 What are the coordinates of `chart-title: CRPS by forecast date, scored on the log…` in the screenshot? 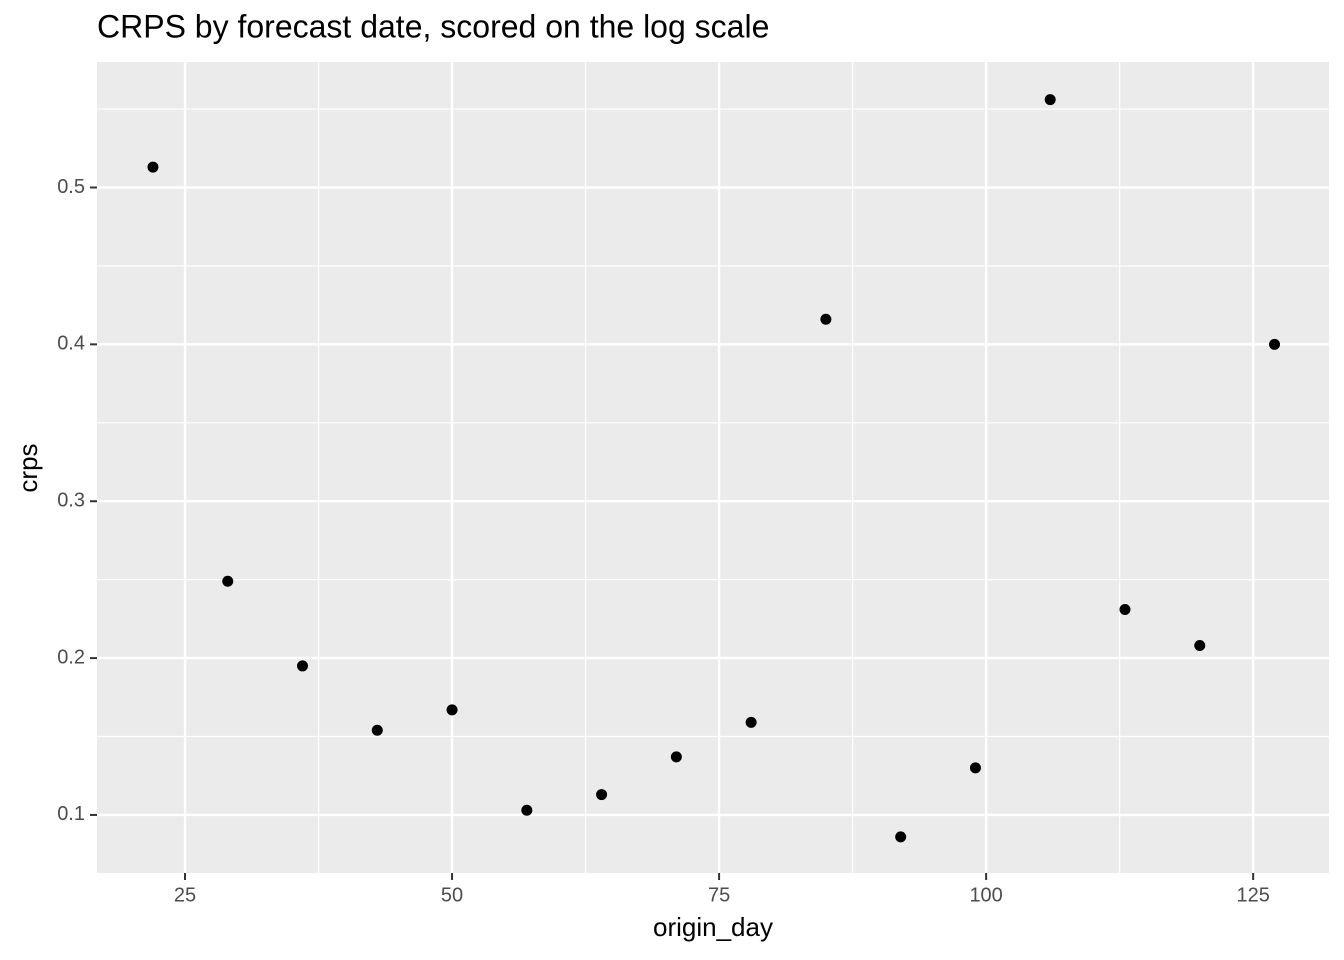 It's located at (433, 26).